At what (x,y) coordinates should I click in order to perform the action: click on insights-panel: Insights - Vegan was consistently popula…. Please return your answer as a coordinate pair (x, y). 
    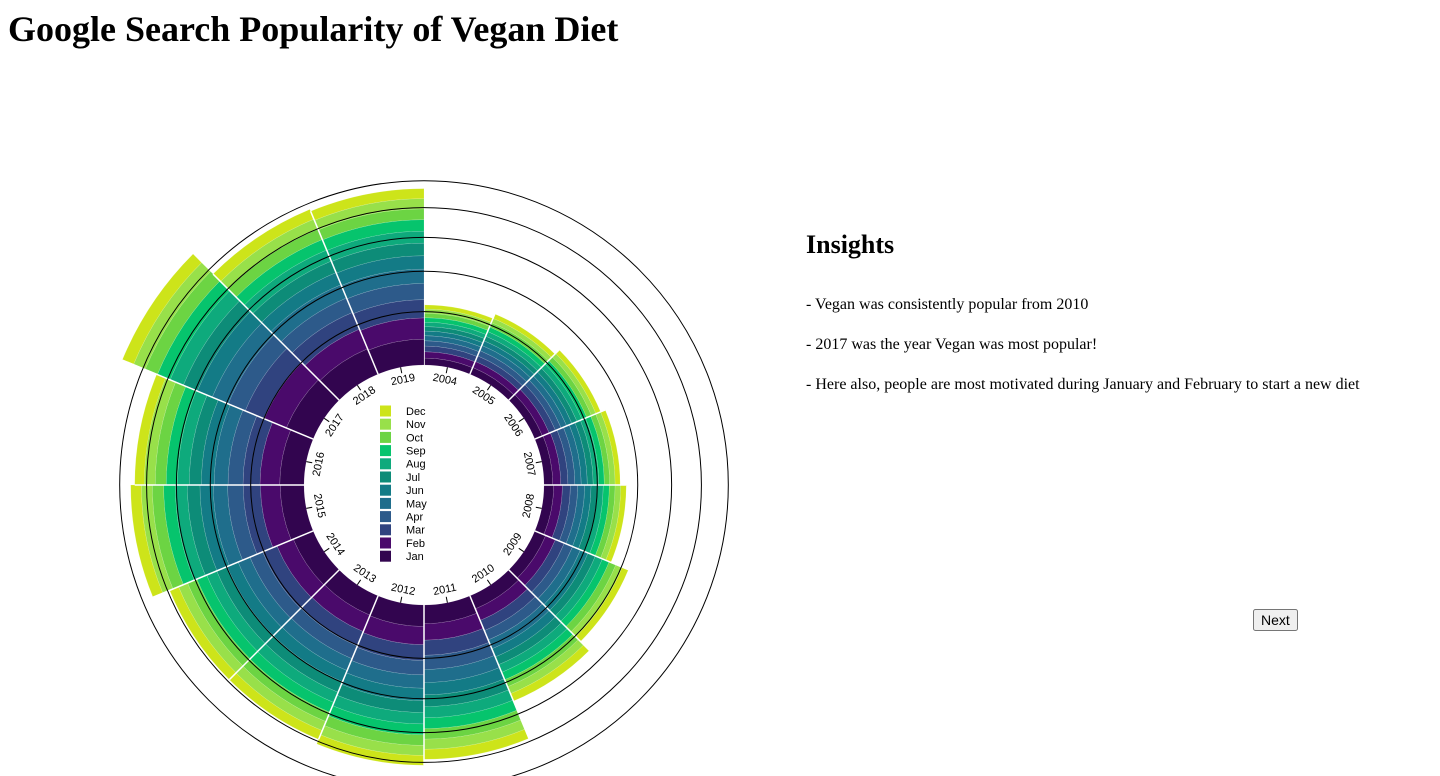
    Looking at the image, I should click on (1083, 323).